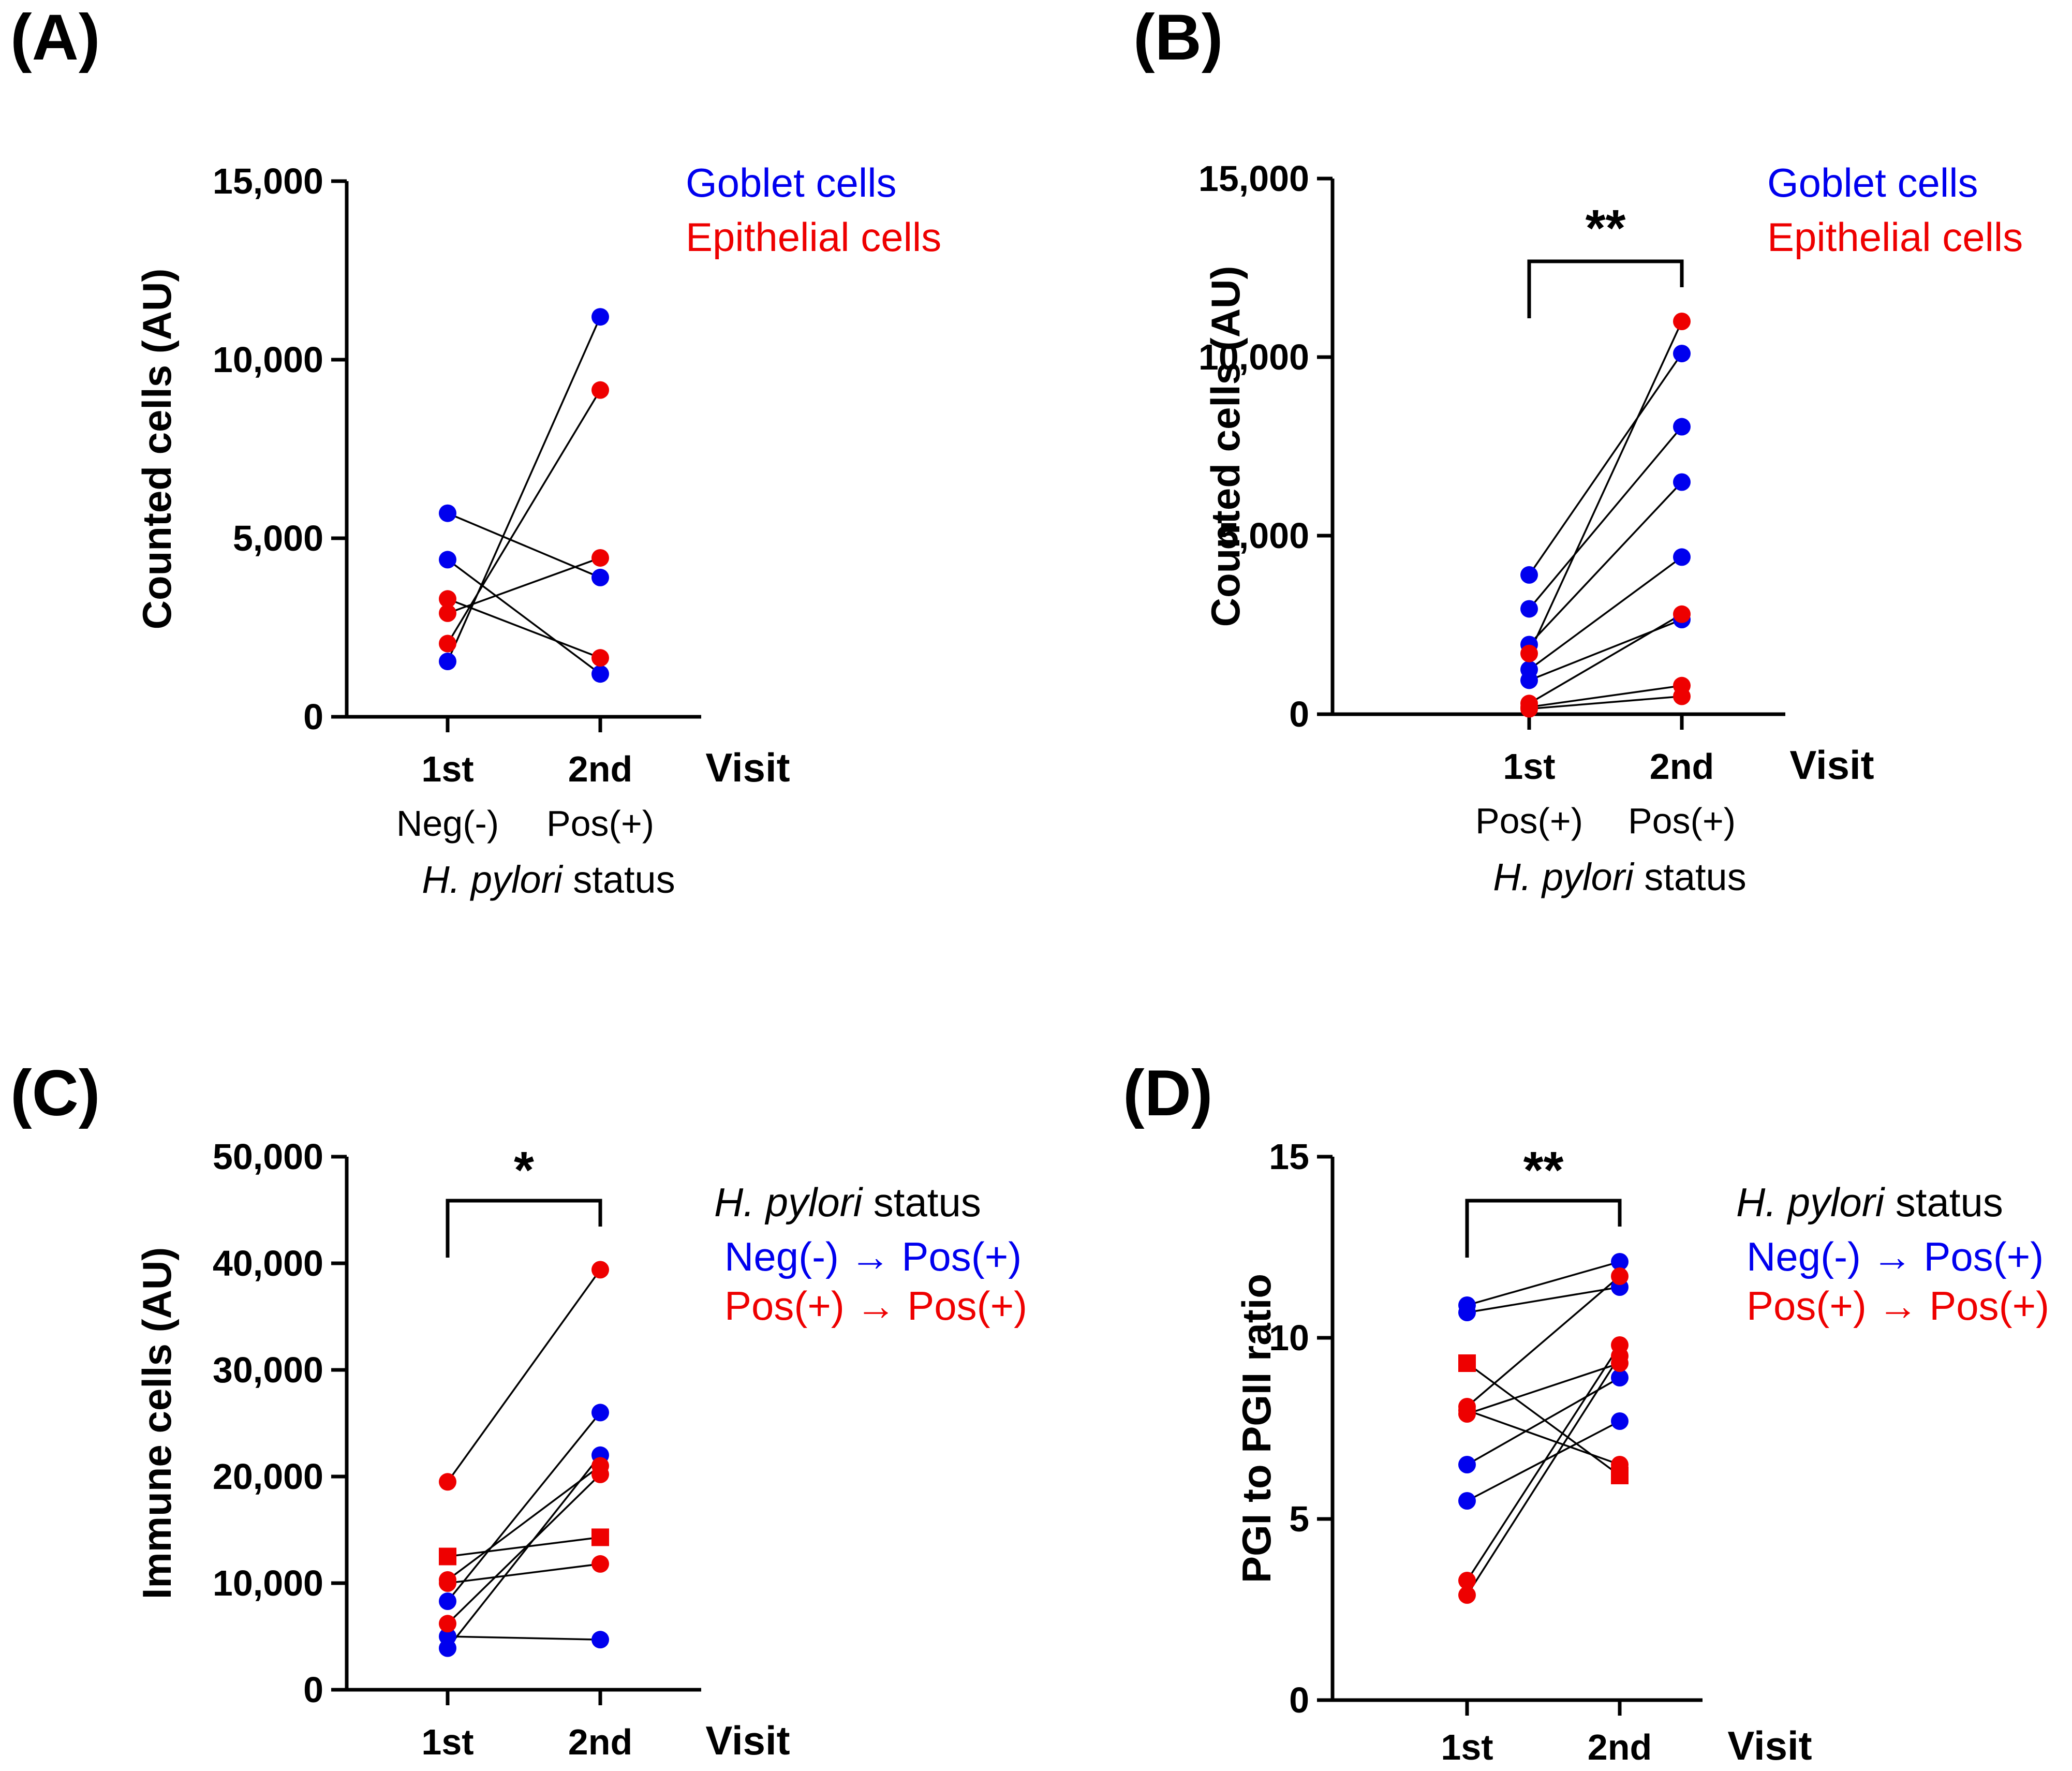  Describe the element at coordinates (619, 879) in the screenshot. I see `panel-a-x-title-rest: status` at that location.